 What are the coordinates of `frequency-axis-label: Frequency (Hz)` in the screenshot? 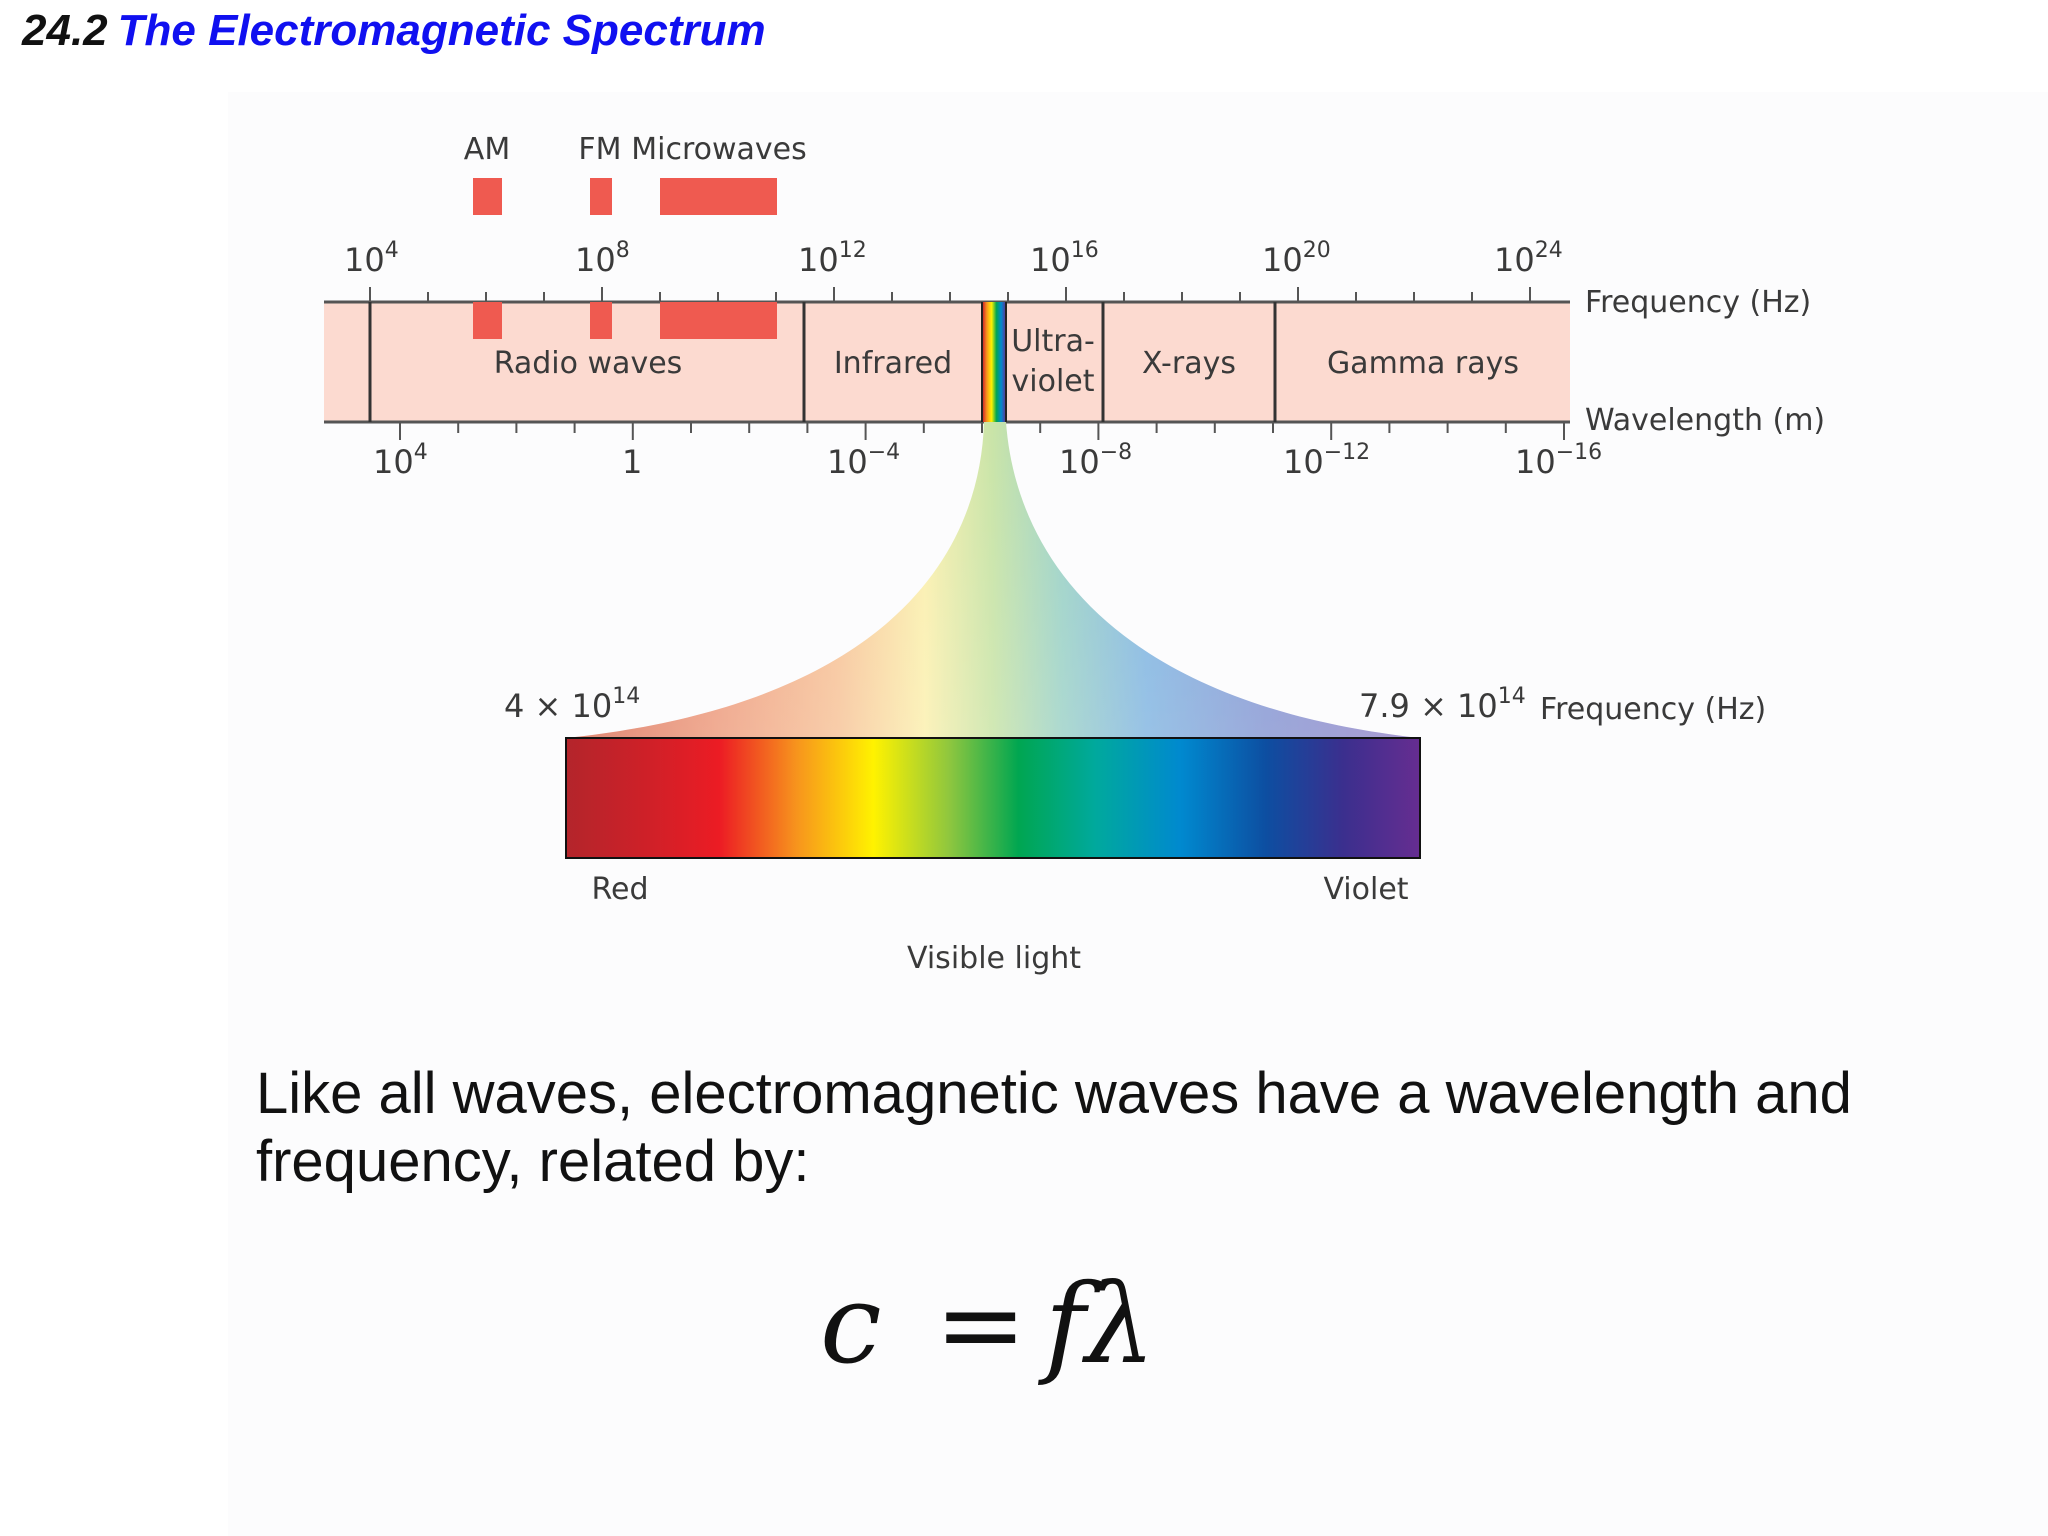 It's located at (1698, 302).